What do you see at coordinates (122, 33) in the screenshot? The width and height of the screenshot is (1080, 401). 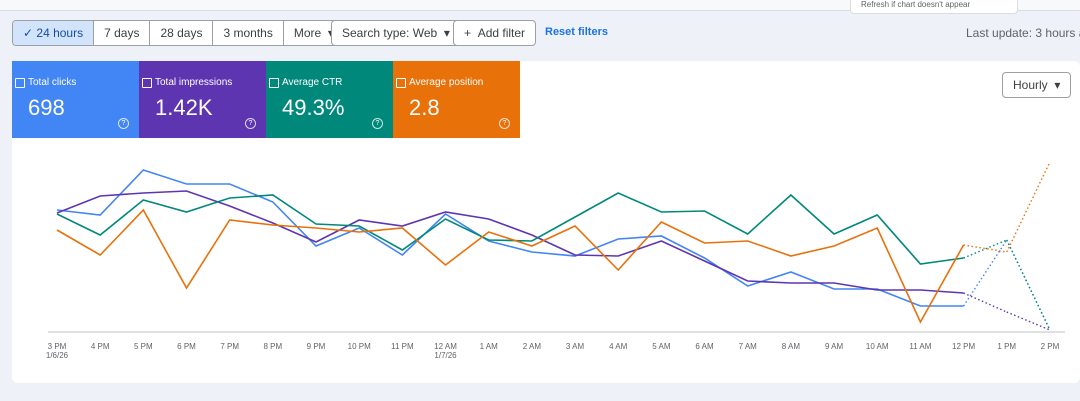 I see `range-button: 7 days` at bounding box center [122, 33].